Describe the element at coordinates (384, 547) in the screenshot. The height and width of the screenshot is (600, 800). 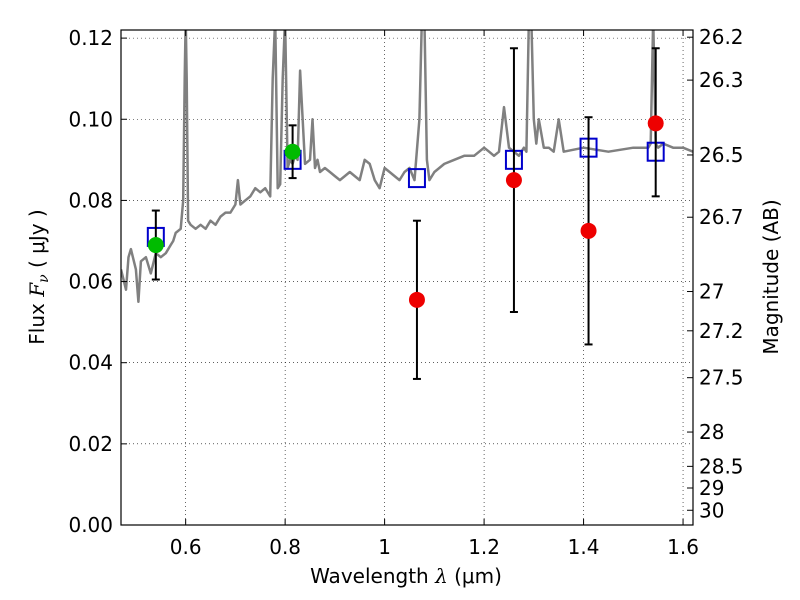
I see `x-tick-label: 1` at that location.